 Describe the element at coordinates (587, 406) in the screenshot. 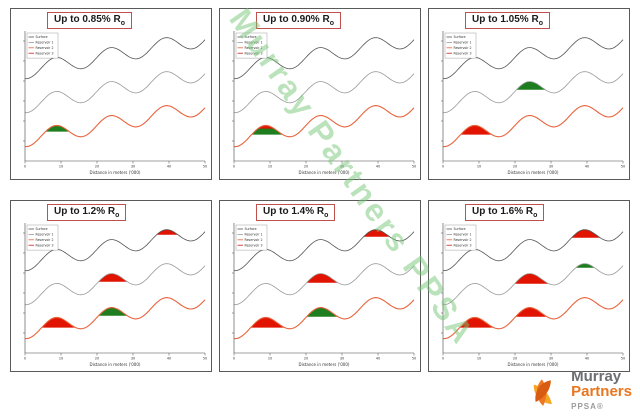

I see `logo-subtext: PPSA®` at that location.